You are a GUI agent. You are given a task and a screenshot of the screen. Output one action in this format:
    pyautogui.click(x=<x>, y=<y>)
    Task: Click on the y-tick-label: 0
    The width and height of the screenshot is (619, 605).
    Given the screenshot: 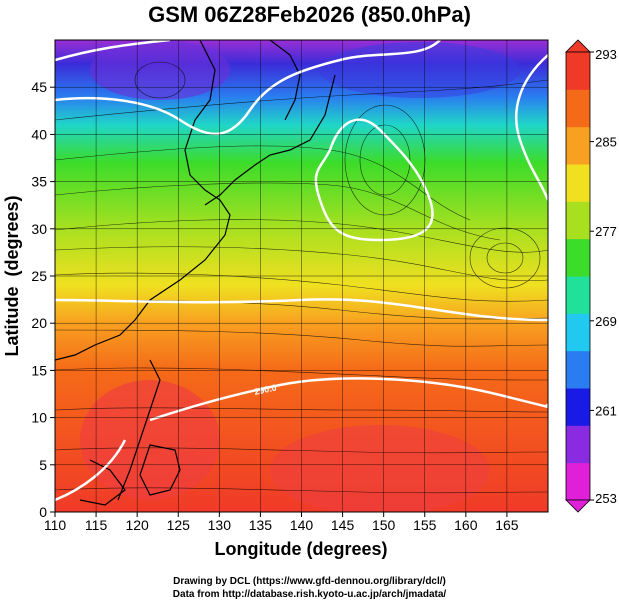 What is the action you would take?
    pyautogui.click(x=43, y=512)
    